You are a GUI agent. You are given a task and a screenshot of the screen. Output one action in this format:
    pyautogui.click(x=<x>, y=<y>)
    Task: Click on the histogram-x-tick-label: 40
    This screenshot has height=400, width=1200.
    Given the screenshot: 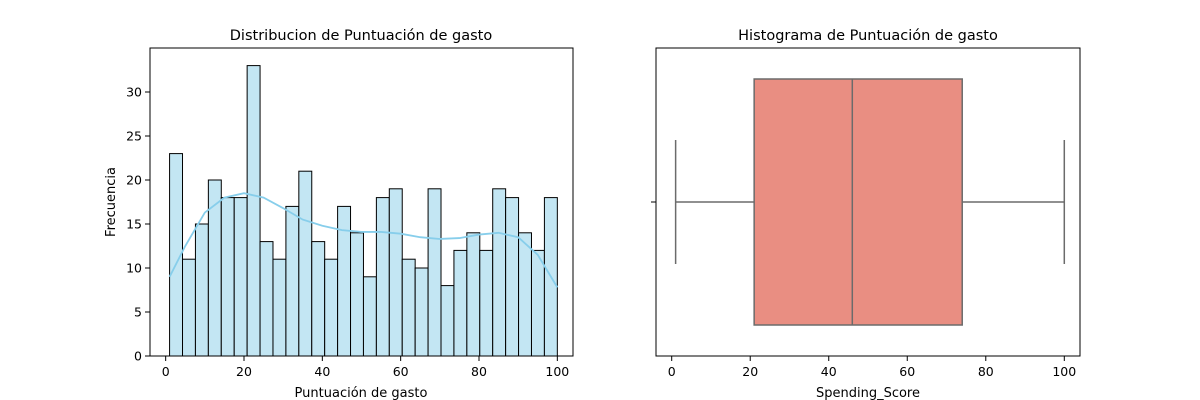 What is the action you would take?
    pyautogui.click(x=322, y=371)
    